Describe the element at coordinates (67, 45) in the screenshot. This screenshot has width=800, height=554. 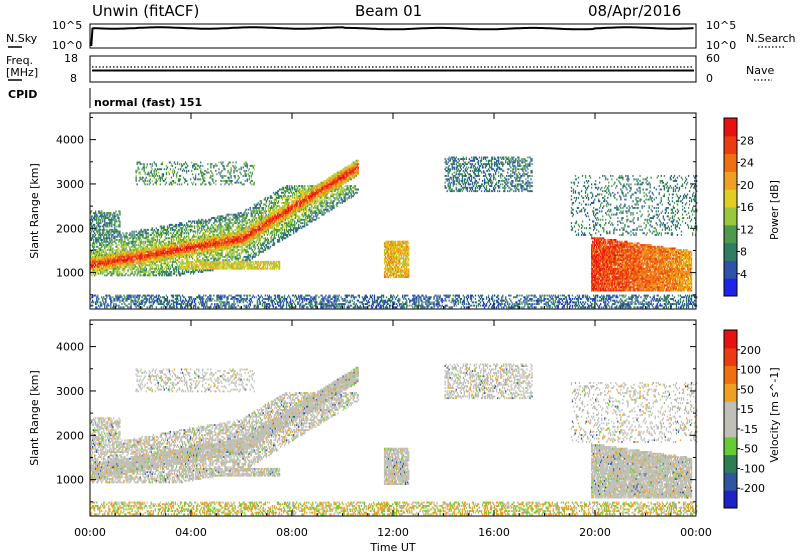
I see `nsky-tick-bottom: 10^0` at that location.